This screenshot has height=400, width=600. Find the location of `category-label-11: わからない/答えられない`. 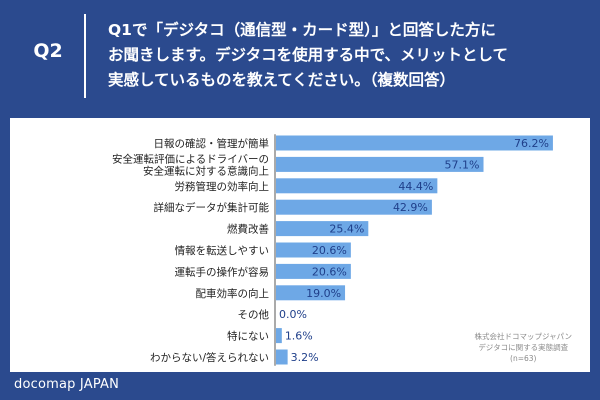

category-label-11: わからない/答えられない is located at coordinates (209, 357).